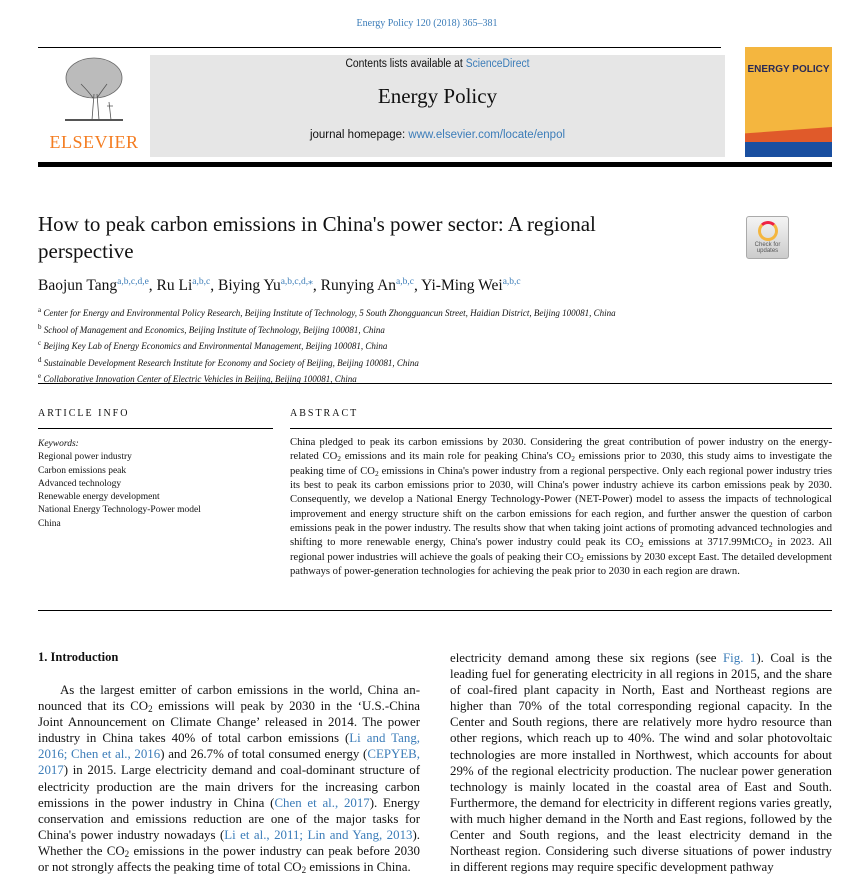  I want to click on cover-band-blue, so click(788, 149).